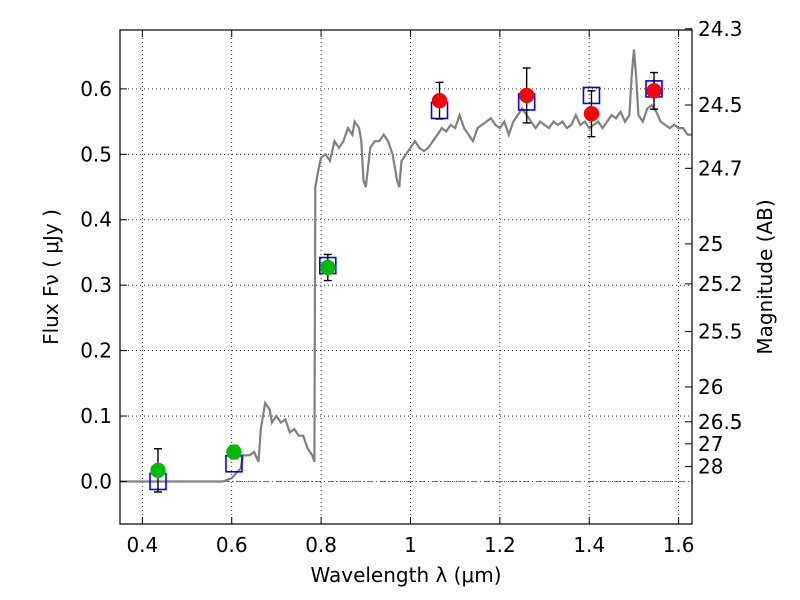  What do you see at coordinates (405, 575) in the screenshot?
I see `x-axis-label: Wavelength λ (μm)` at bounding box center [405, 575].